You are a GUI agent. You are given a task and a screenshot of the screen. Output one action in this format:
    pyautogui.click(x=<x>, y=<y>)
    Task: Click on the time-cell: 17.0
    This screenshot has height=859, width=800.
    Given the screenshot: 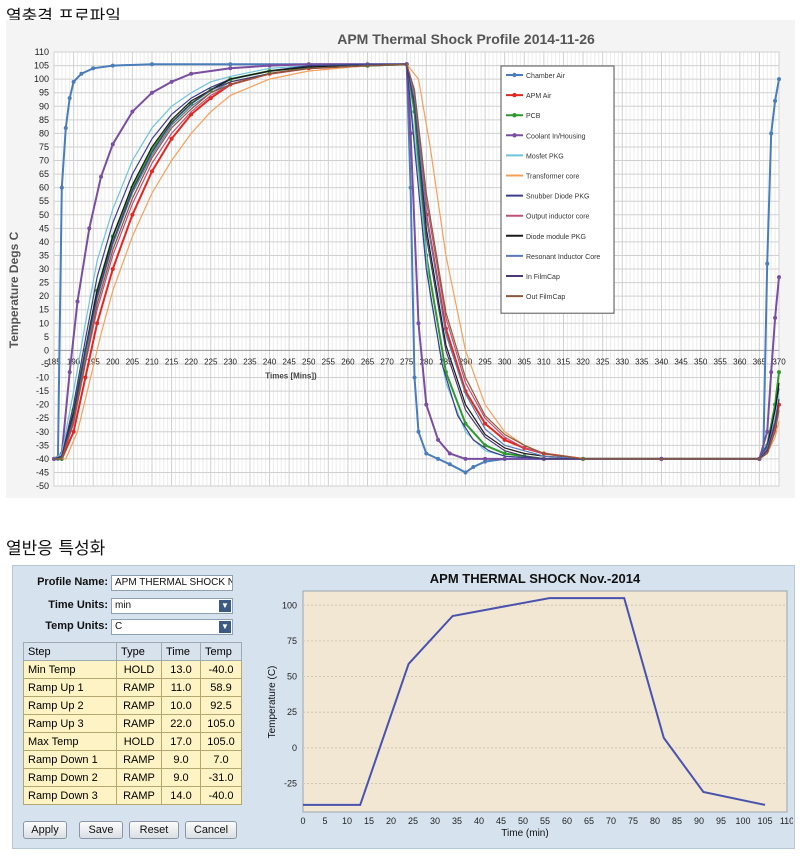 What is the action you would take?
    pyautogui.click(x=181, y=741)
    